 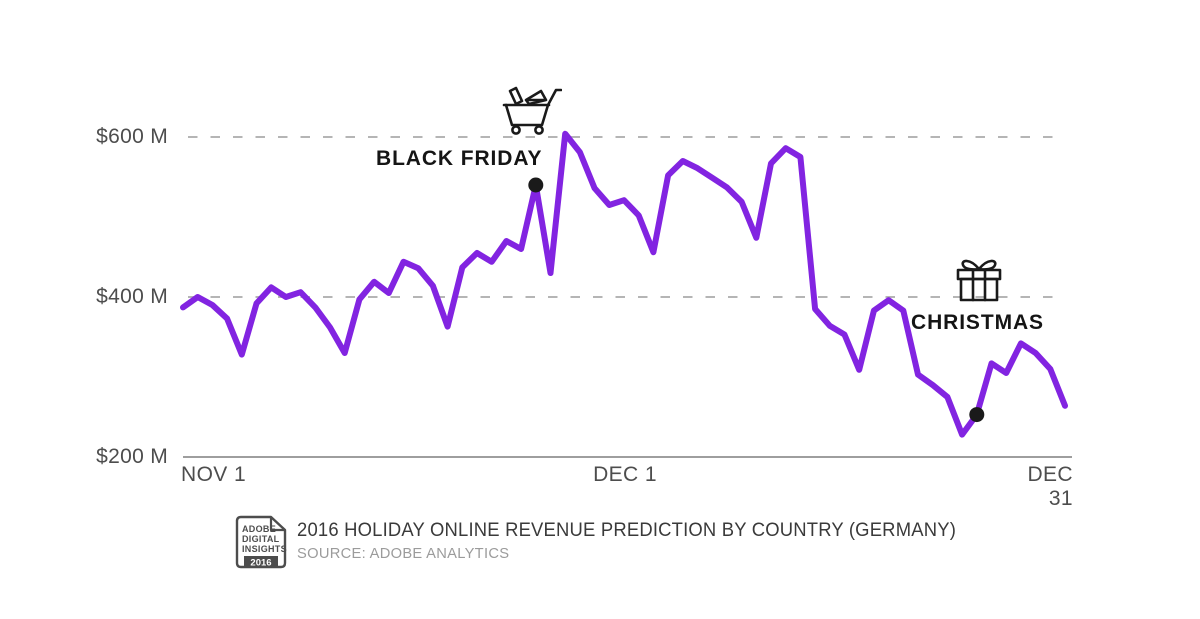 I want to click on y-axis-label-400m: $400 M, so click(x=132, y=296).